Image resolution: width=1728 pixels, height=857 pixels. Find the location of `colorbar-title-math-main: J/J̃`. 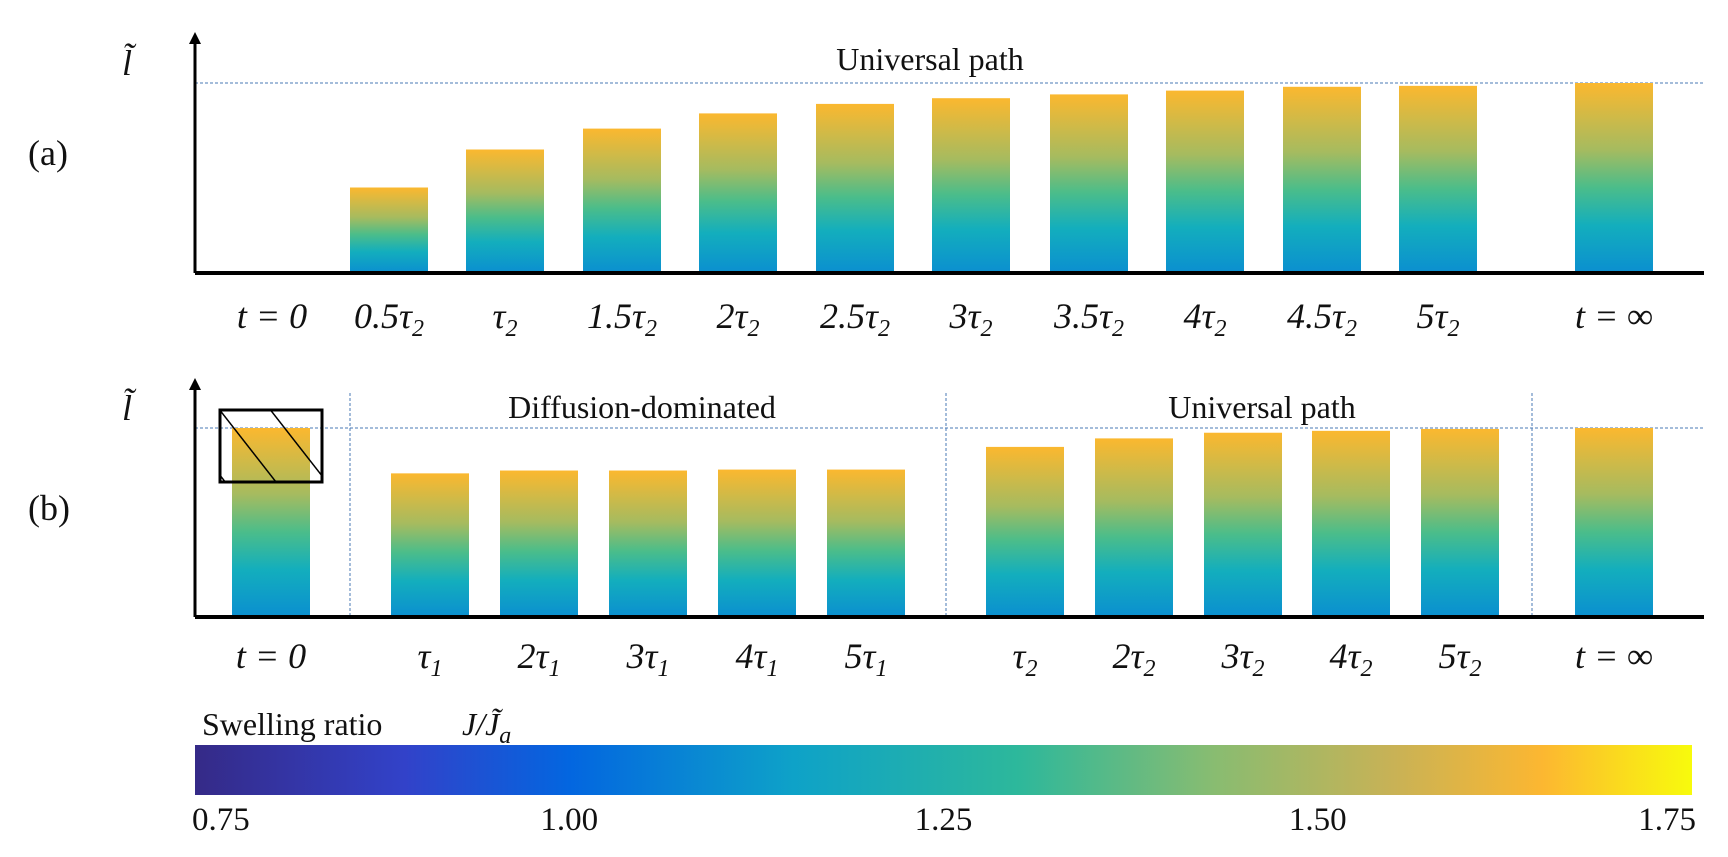

colorbar-title-math-main: J/J̃ is located at coordinates (482, 724).